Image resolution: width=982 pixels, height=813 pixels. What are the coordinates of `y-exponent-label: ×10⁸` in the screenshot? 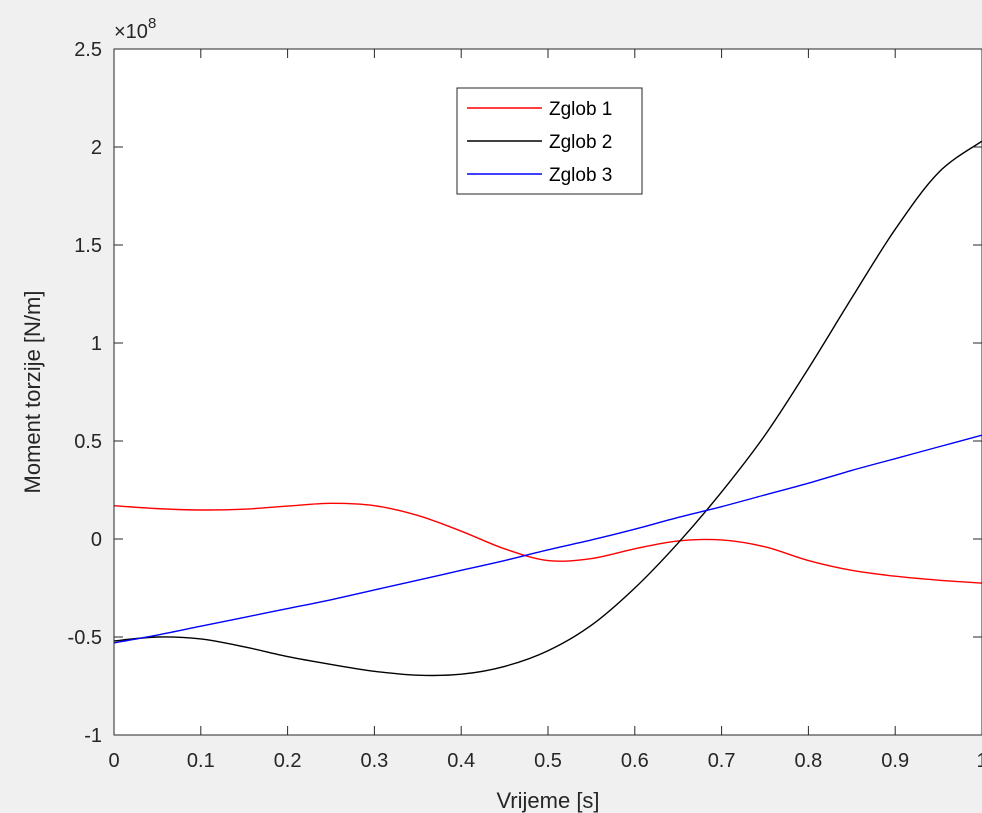 It's located at (135, 29).